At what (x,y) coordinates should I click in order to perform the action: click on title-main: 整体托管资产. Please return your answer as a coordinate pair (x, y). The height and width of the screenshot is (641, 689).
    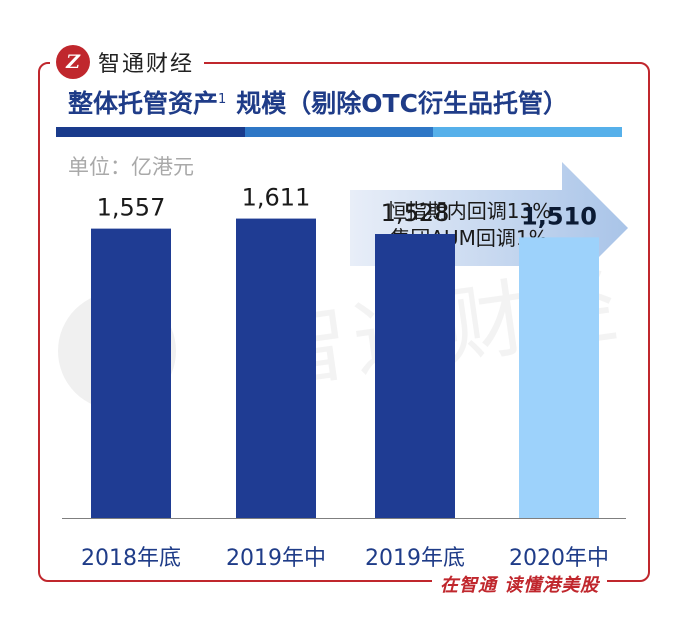
    Looking at the image, I should click on (143, 103).